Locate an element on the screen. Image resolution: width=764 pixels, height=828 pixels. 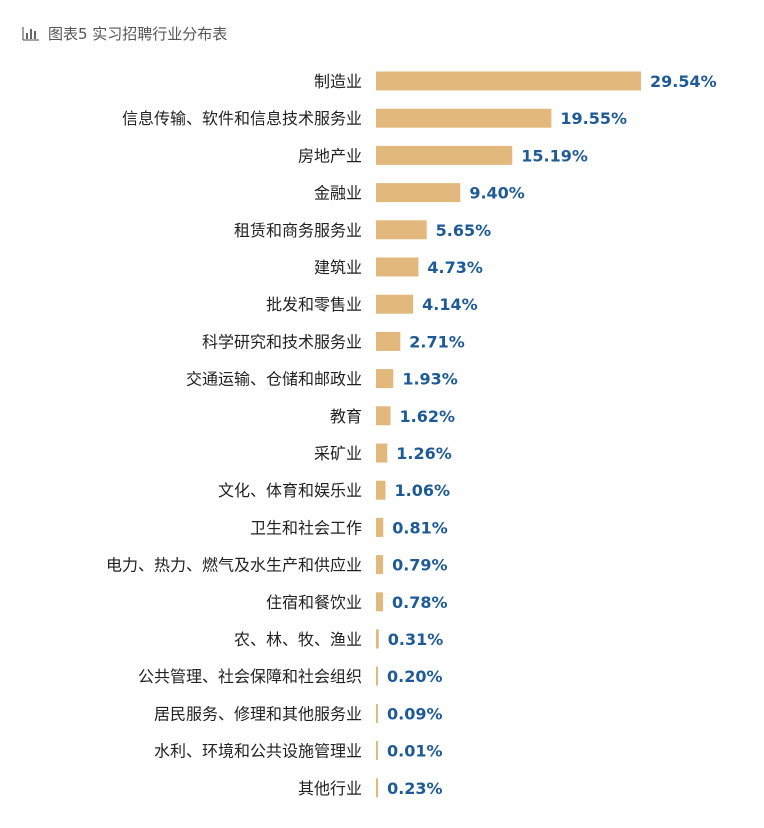
value-label: 0.01% is located at coordinates (415, 751).